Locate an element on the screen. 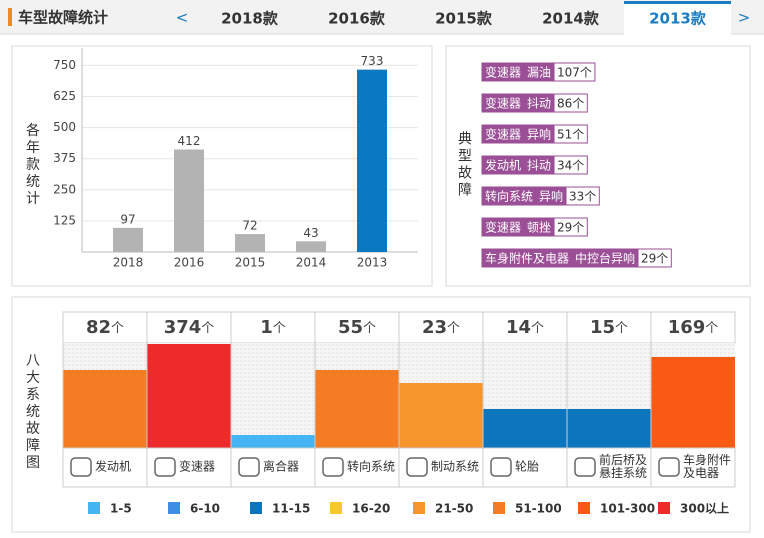 The width and height of the screenshot is (764, 538). x-tick-label: 制动系统 is located at coordinates (455, 467).